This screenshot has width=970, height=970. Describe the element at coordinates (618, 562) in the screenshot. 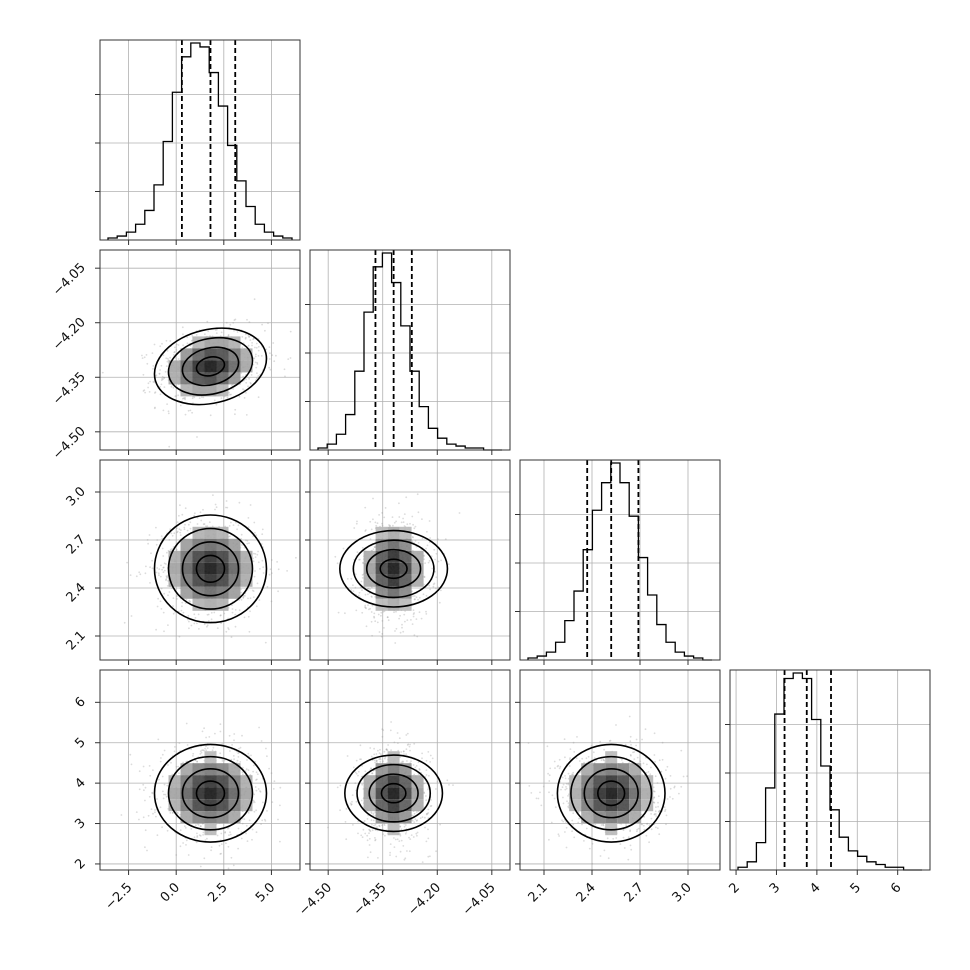

I see `histogram-panel-p2` at that location.